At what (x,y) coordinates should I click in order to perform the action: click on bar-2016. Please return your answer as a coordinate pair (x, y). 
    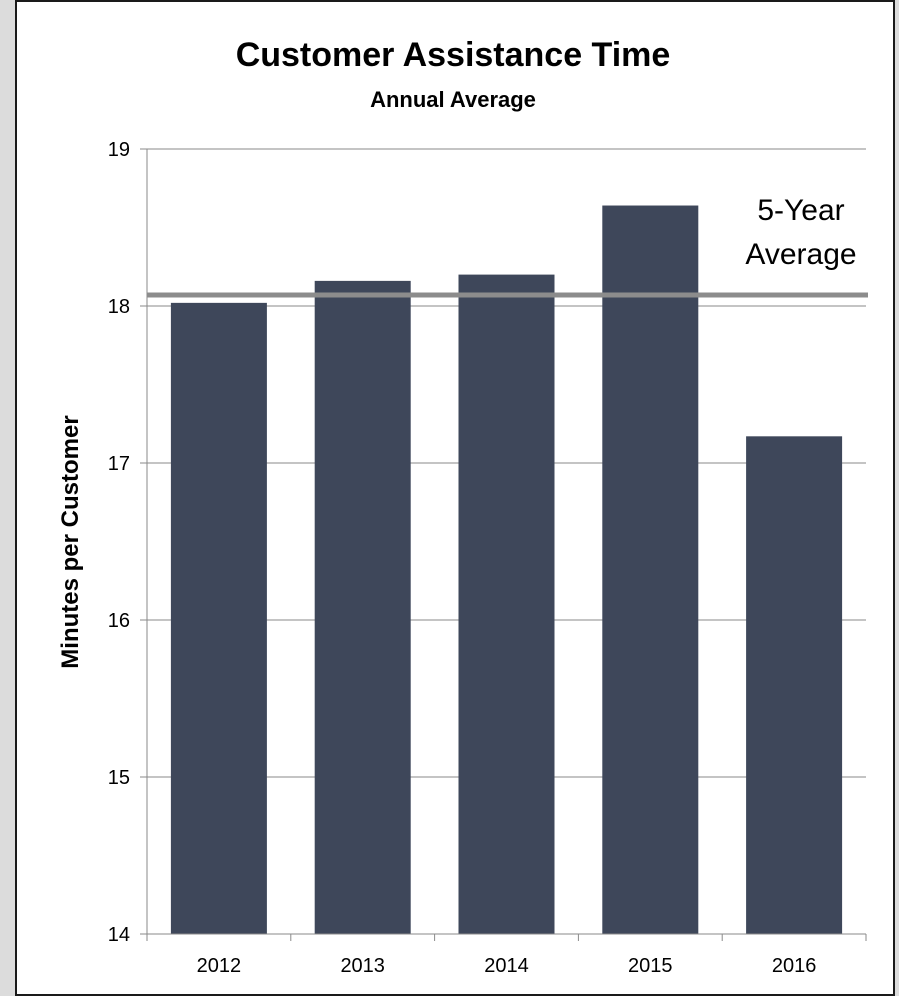
    Looking at the image, I should click on (794, 685).